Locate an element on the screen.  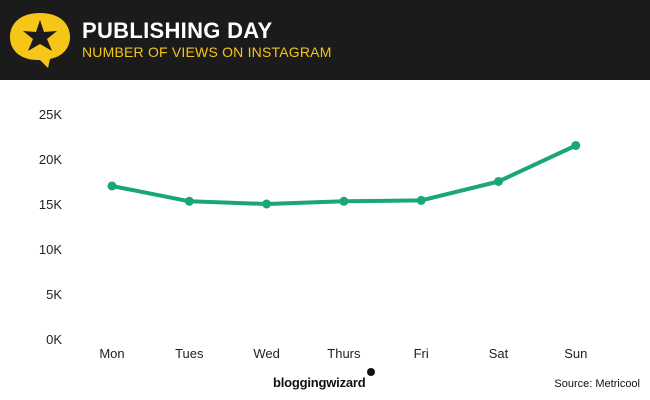
y-tick-label: 25K is located at coordinates (50, 114).